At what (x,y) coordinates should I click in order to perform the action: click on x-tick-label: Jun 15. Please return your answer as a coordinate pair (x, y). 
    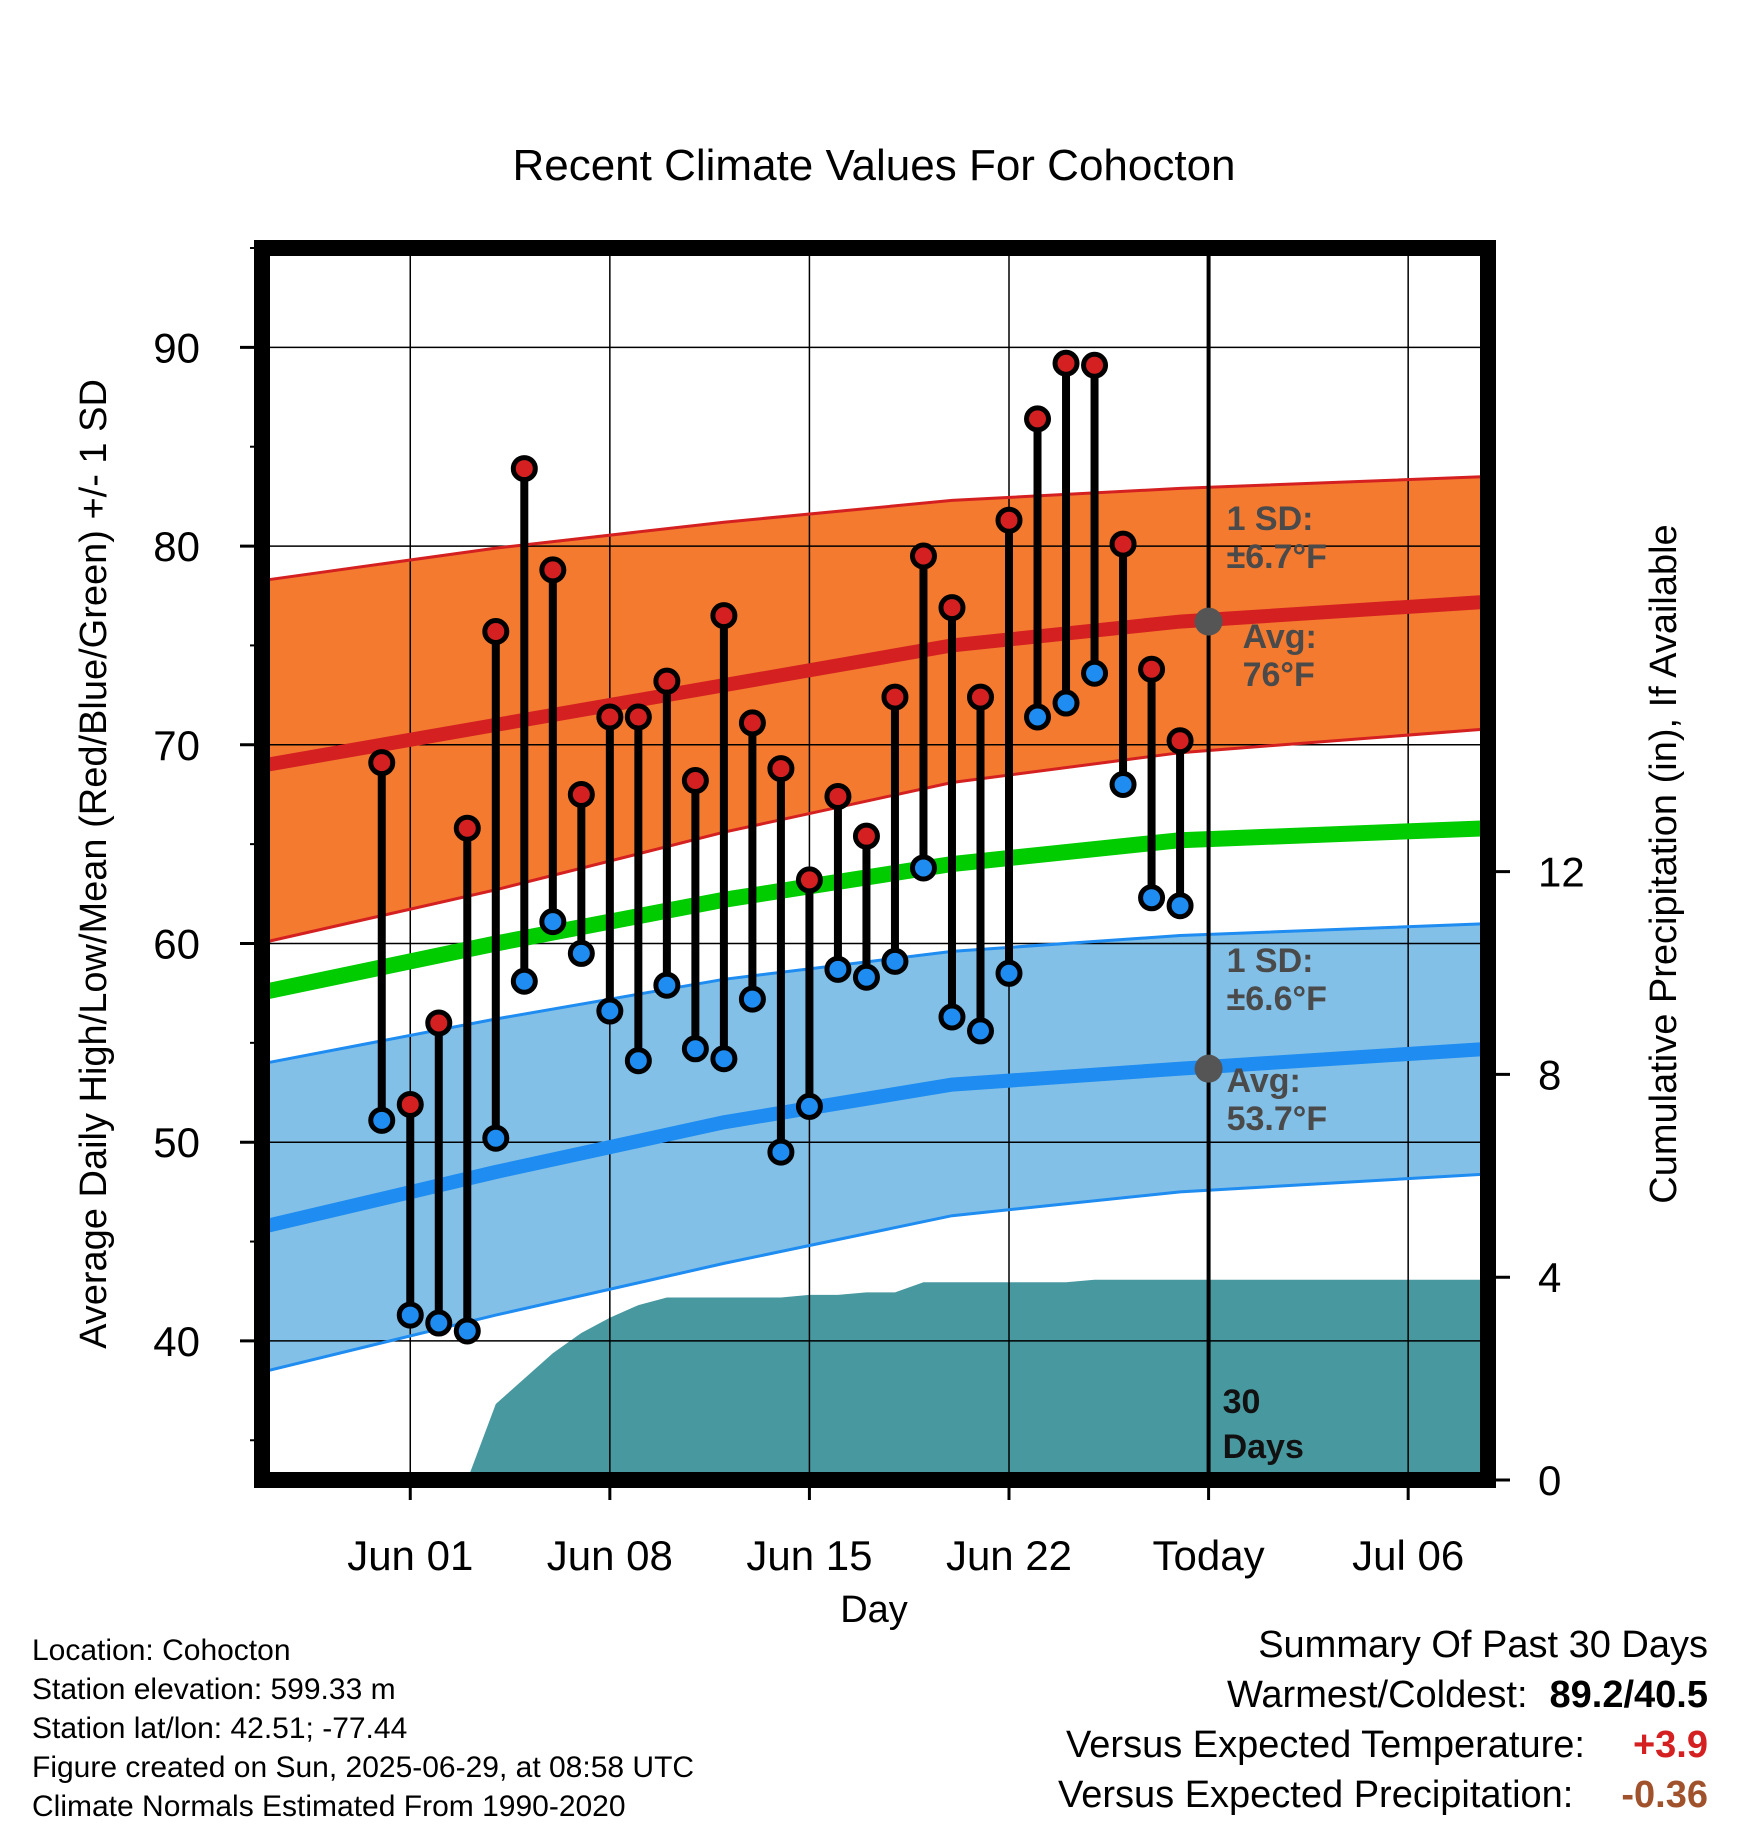
    Looking at the image, I should click on (809, 1555).